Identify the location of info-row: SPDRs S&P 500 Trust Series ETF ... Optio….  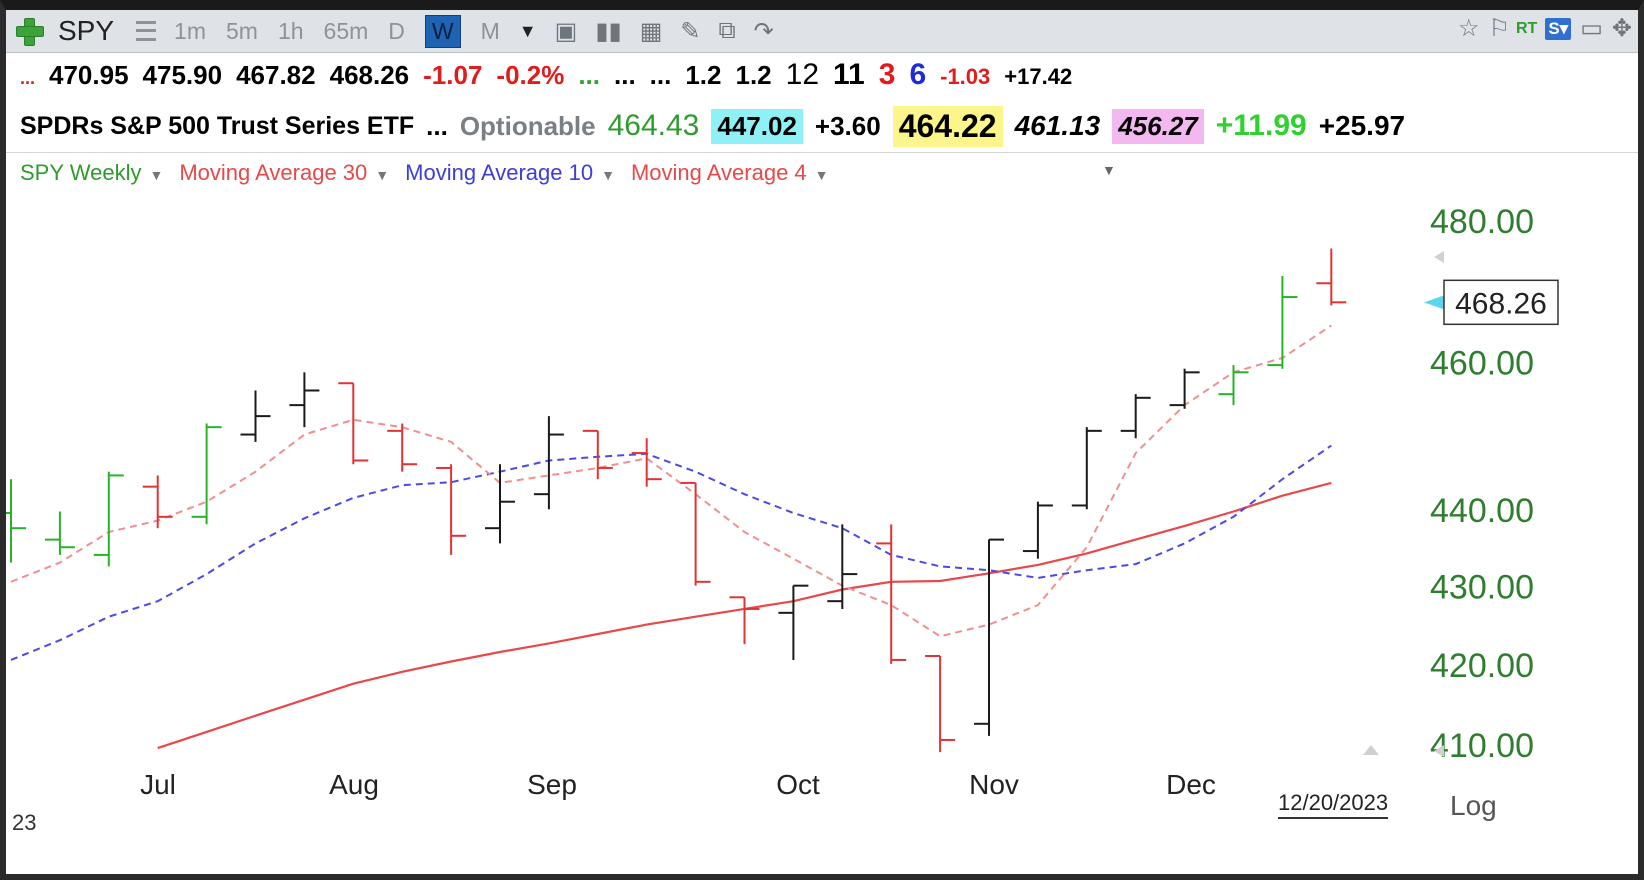
(718, 126).